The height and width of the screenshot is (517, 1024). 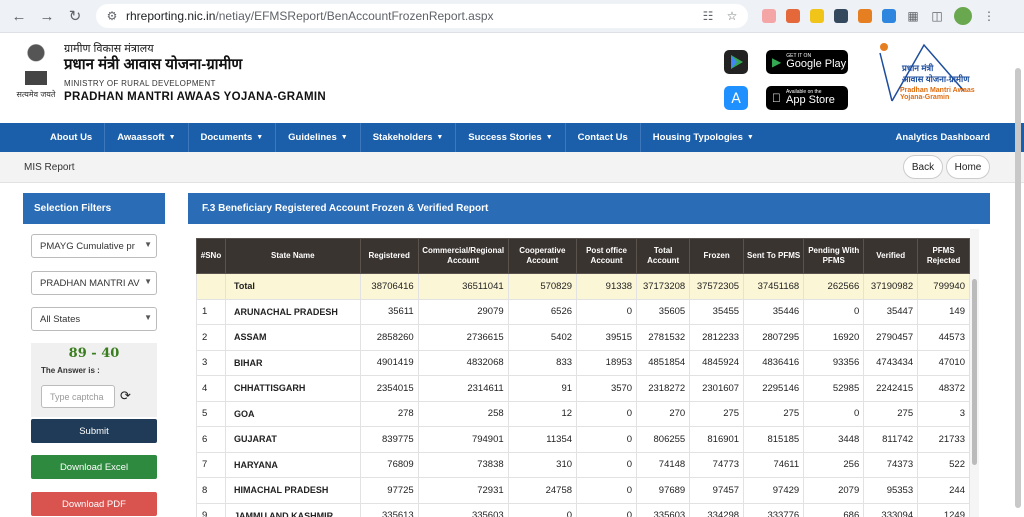 I want to click on sno-cell: 4, so click(x=211, y=388).